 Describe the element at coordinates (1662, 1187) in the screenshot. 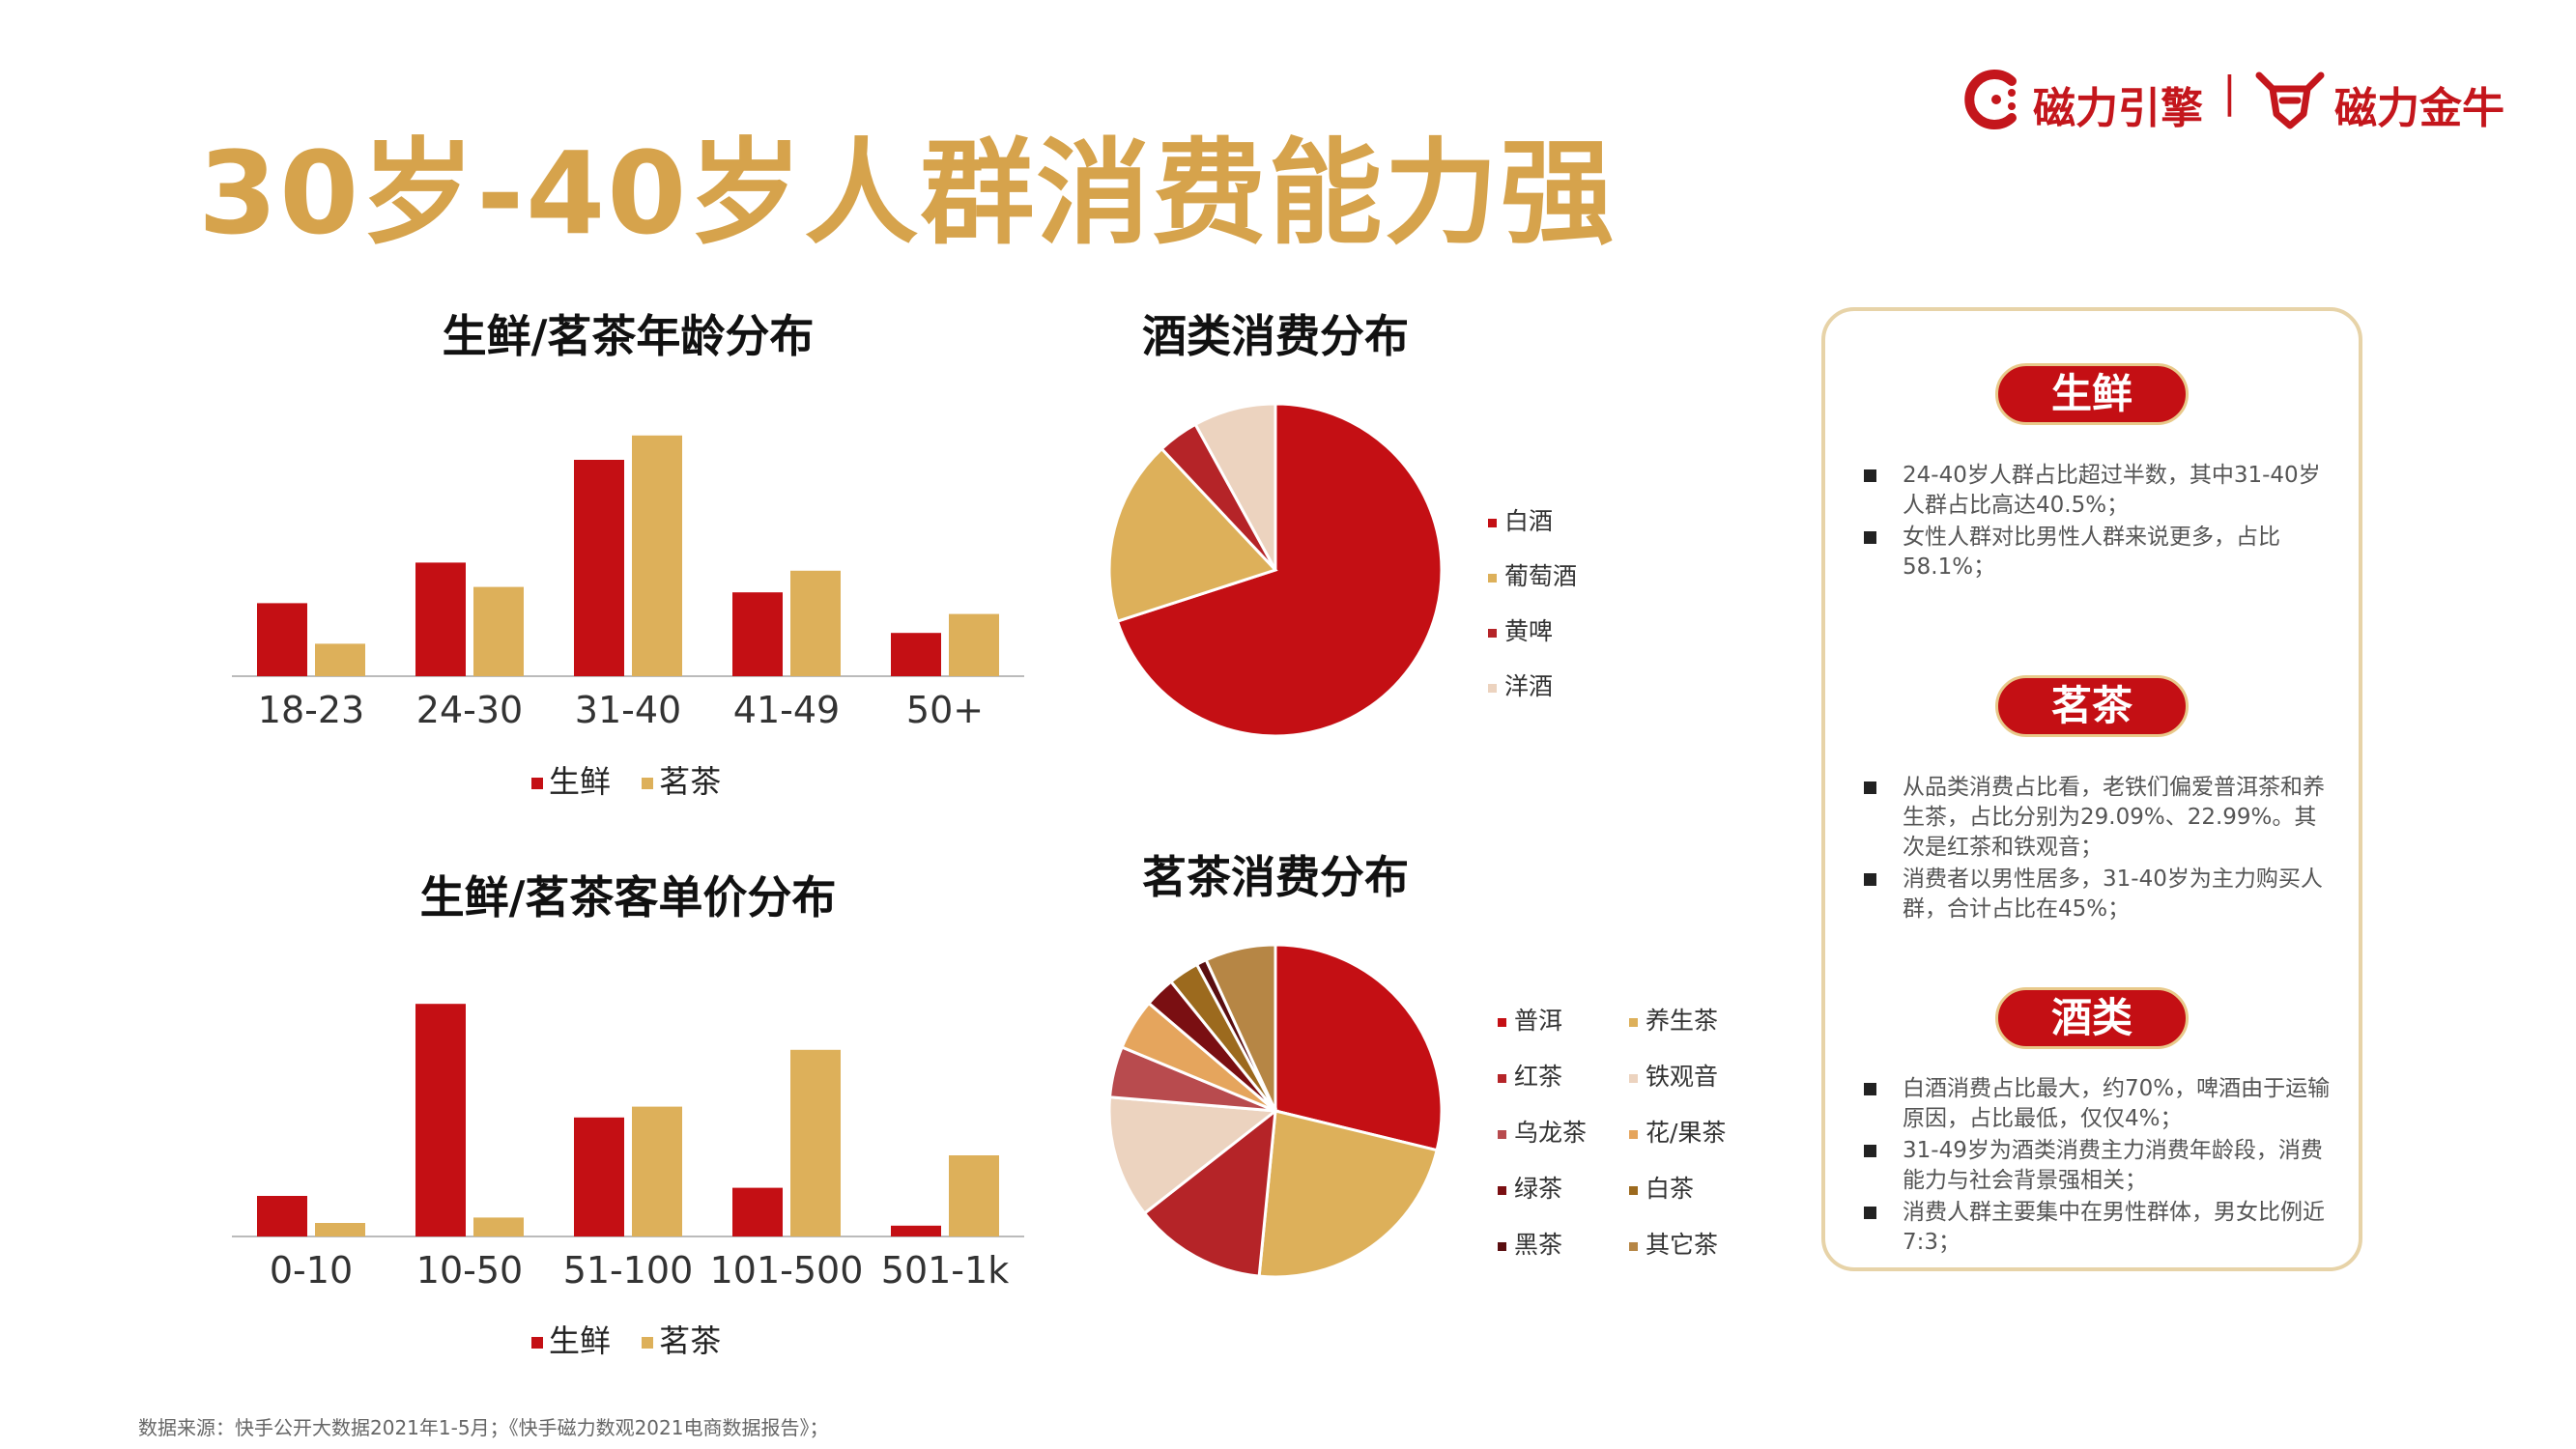

I see `pie-legend-item: 白茶` at that location.